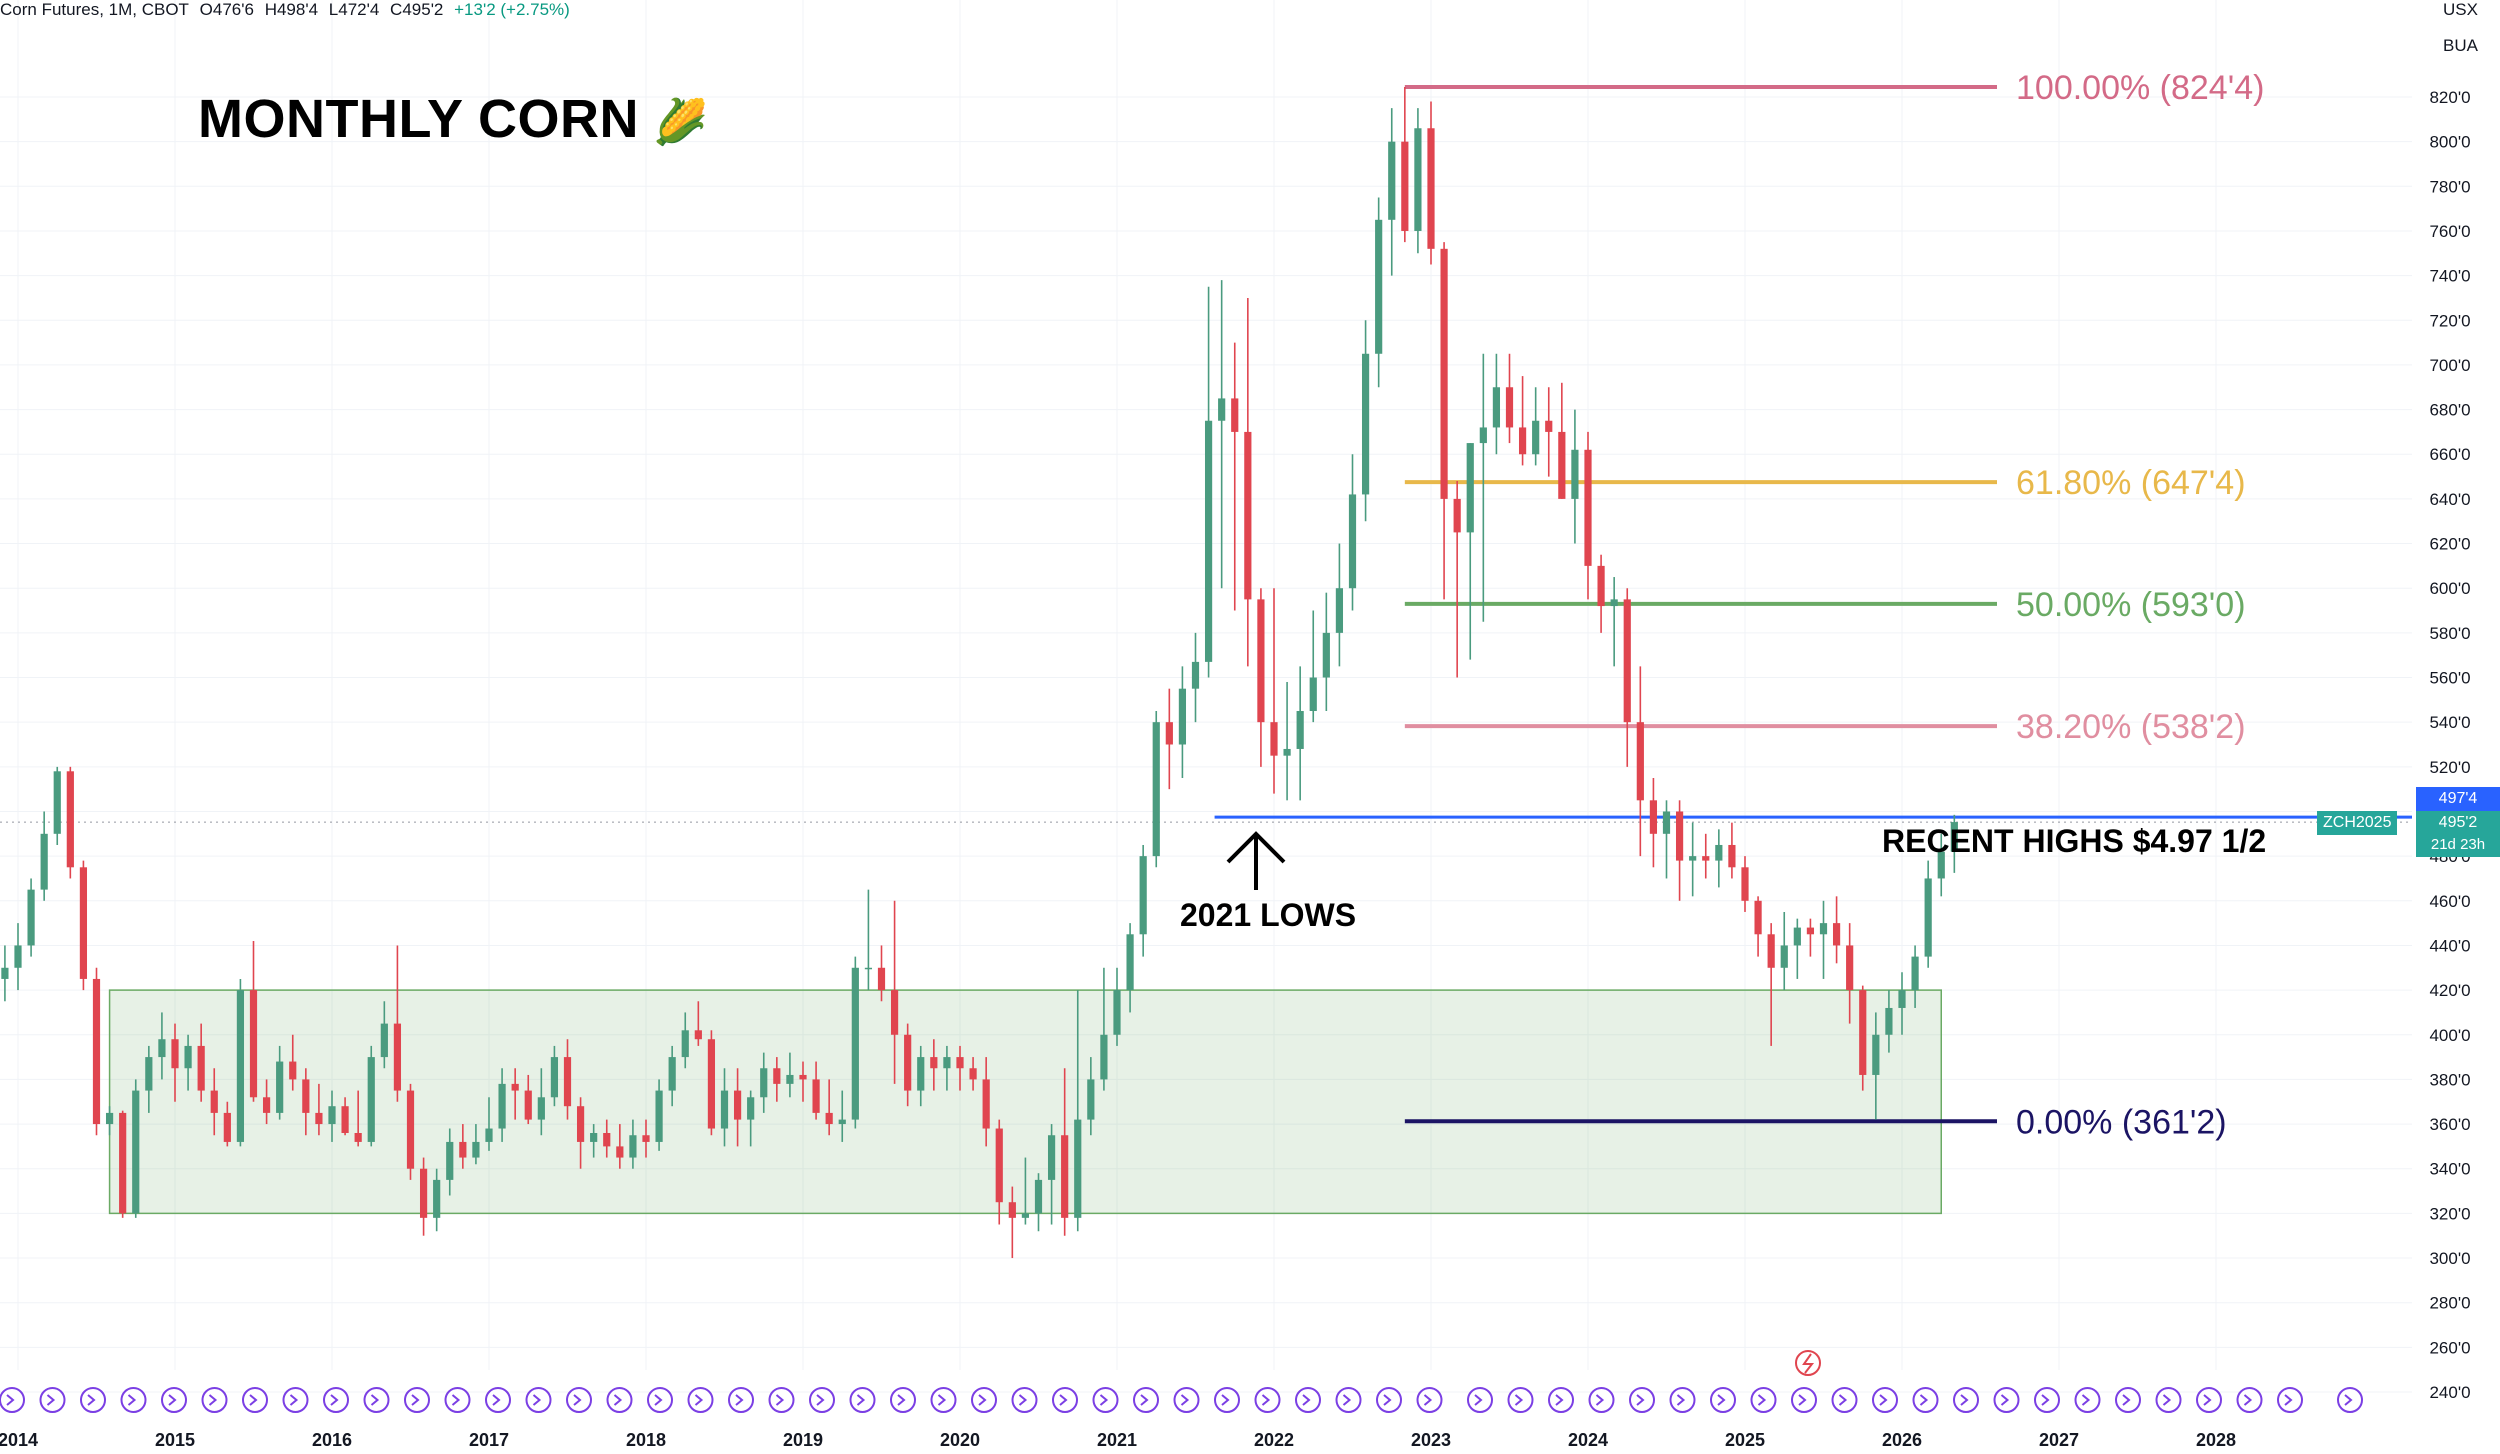 The width and height of the screenshot is (2500, 1454). Describe the element at coordinates (1274, 1440) in the screenshot. I see `x-tick-label: 2022` at that location.